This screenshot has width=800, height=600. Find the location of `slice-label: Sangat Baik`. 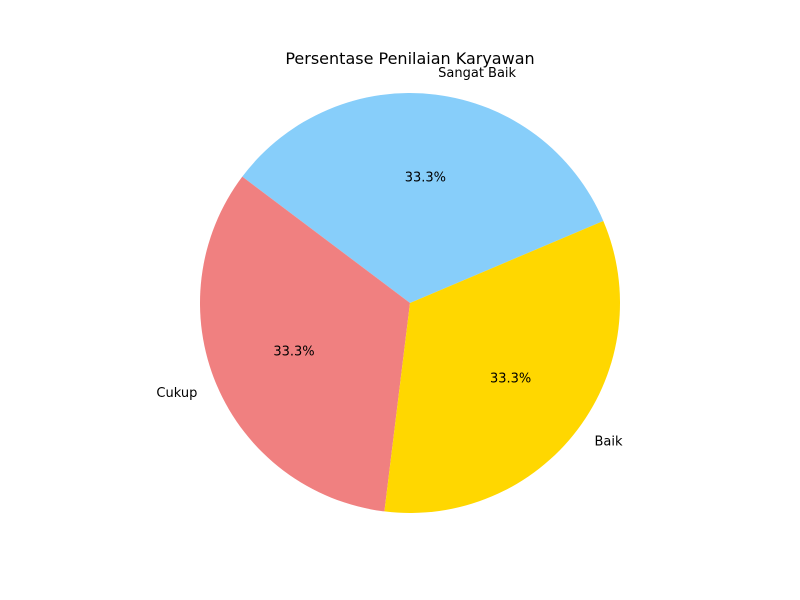

slice-label: Sangat Baik is located at coordinates (477, 73).